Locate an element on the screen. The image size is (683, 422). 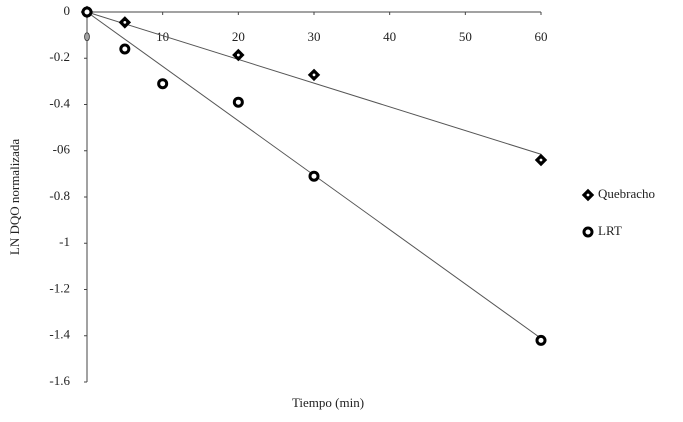
legend-marker is located at coordinates (588, 232).